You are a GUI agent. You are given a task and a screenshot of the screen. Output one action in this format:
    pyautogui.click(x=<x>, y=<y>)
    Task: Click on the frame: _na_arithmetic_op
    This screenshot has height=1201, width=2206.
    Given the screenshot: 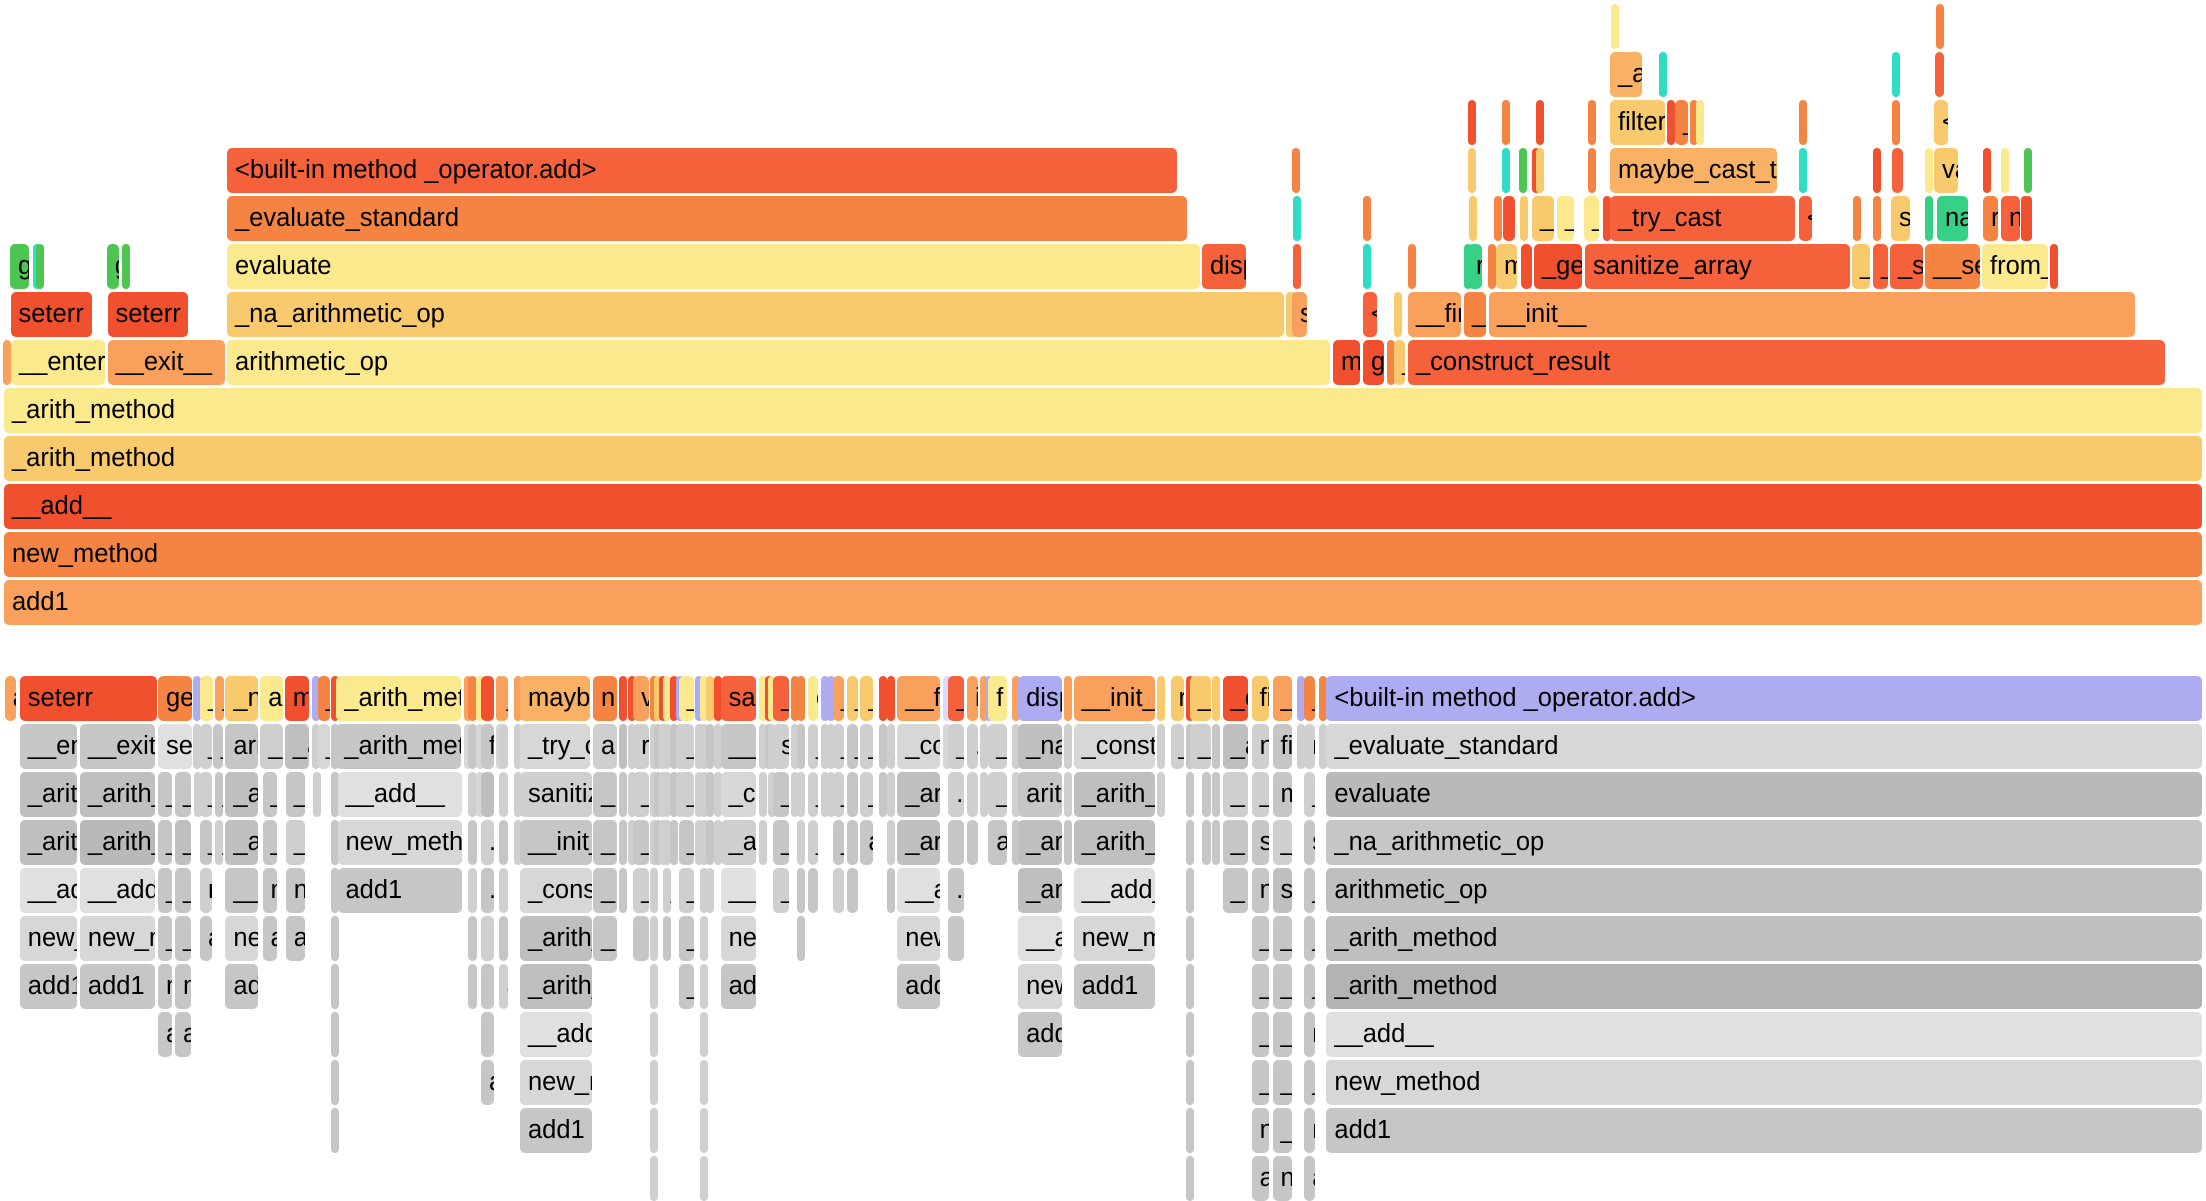 What is the action you would take?
    pyautogui.click(x=755, y=314)
    